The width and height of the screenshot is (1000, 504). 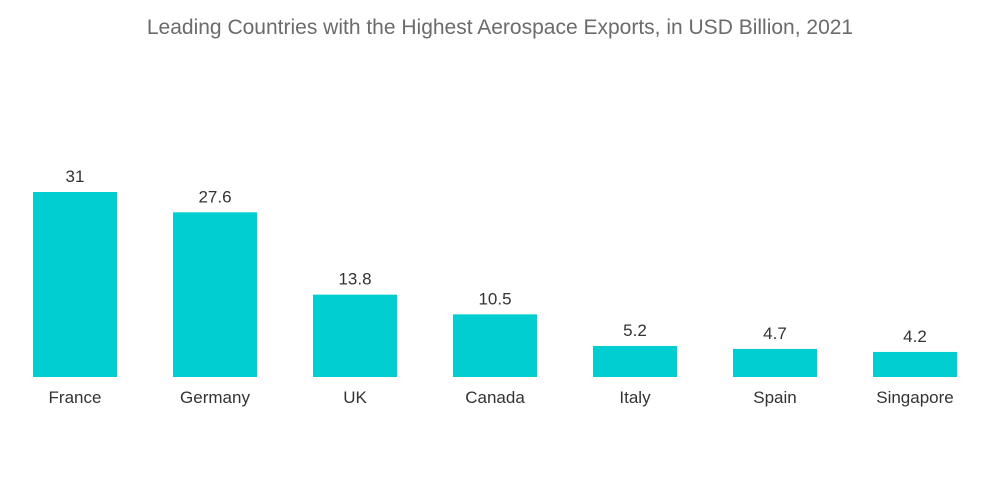 I want to click on value-label-singapore: 4.2, so click(x=915, y=336).